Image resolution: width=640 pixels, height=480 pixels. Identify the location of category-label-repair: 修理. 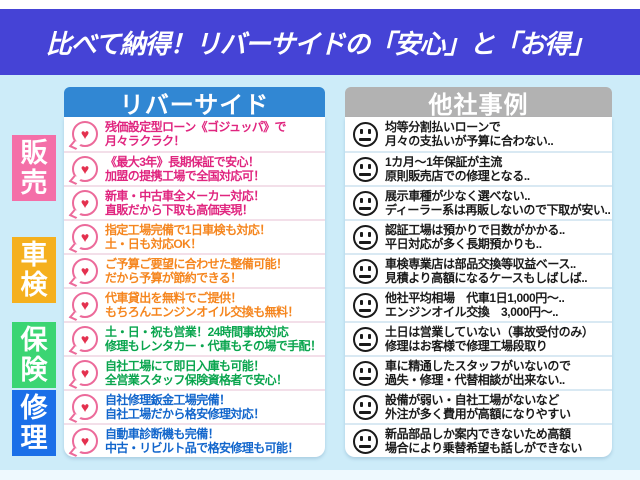
(34, 423).